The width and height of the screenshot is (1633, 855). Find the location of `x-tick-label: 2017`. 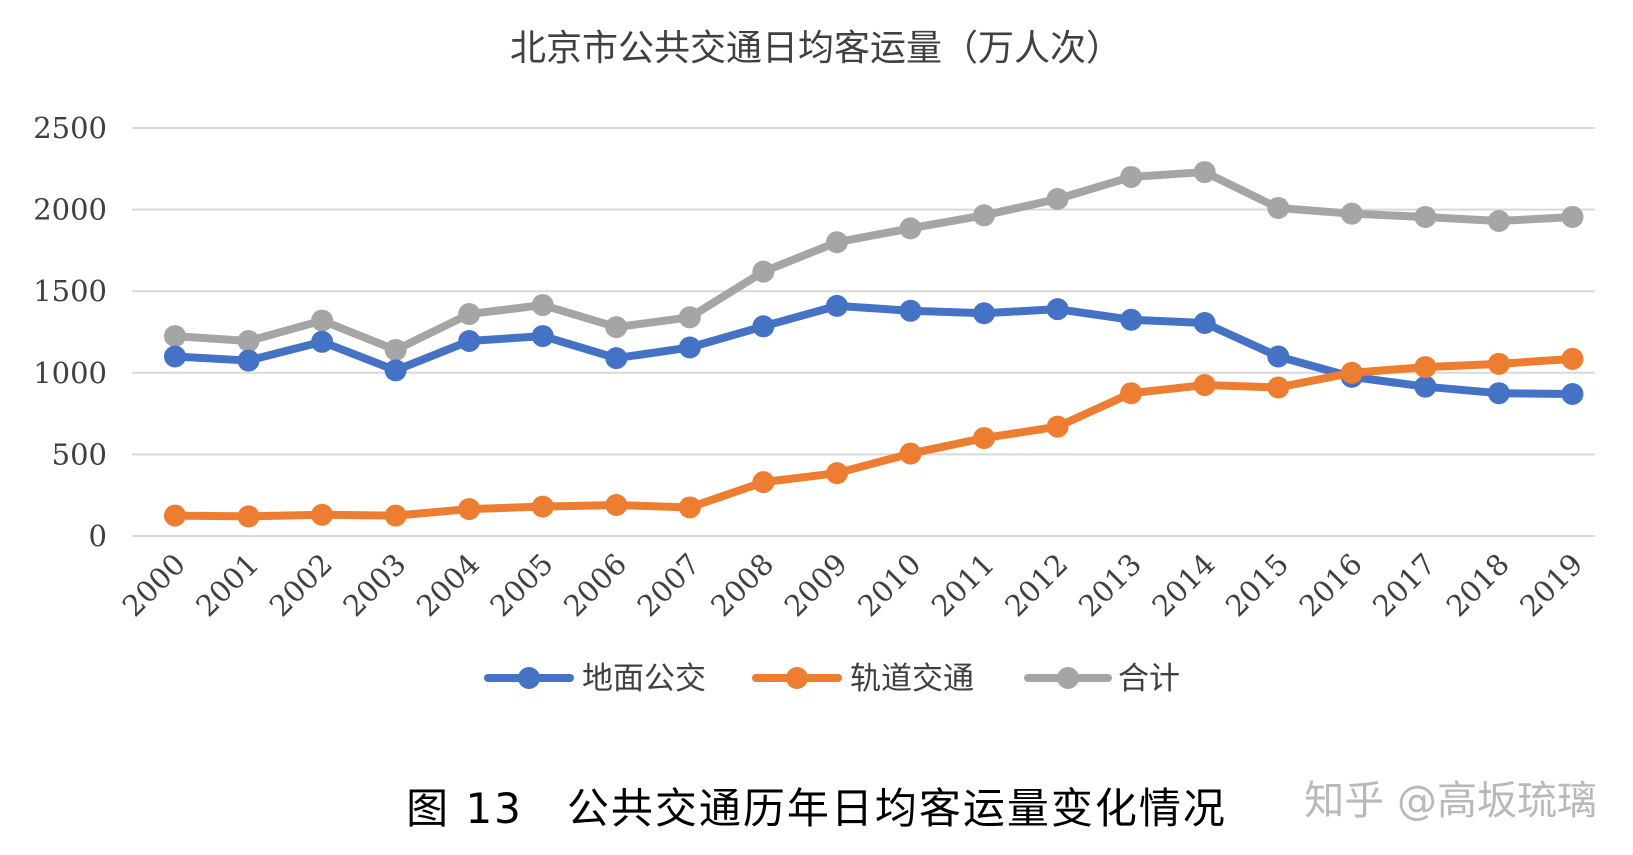

x-tick-label: 2017 is located at coordinates (1404, 585).